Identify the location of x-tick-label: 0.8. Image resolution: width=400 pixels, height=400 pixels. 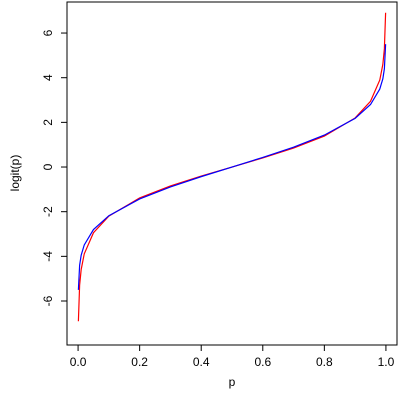
(324, 362).